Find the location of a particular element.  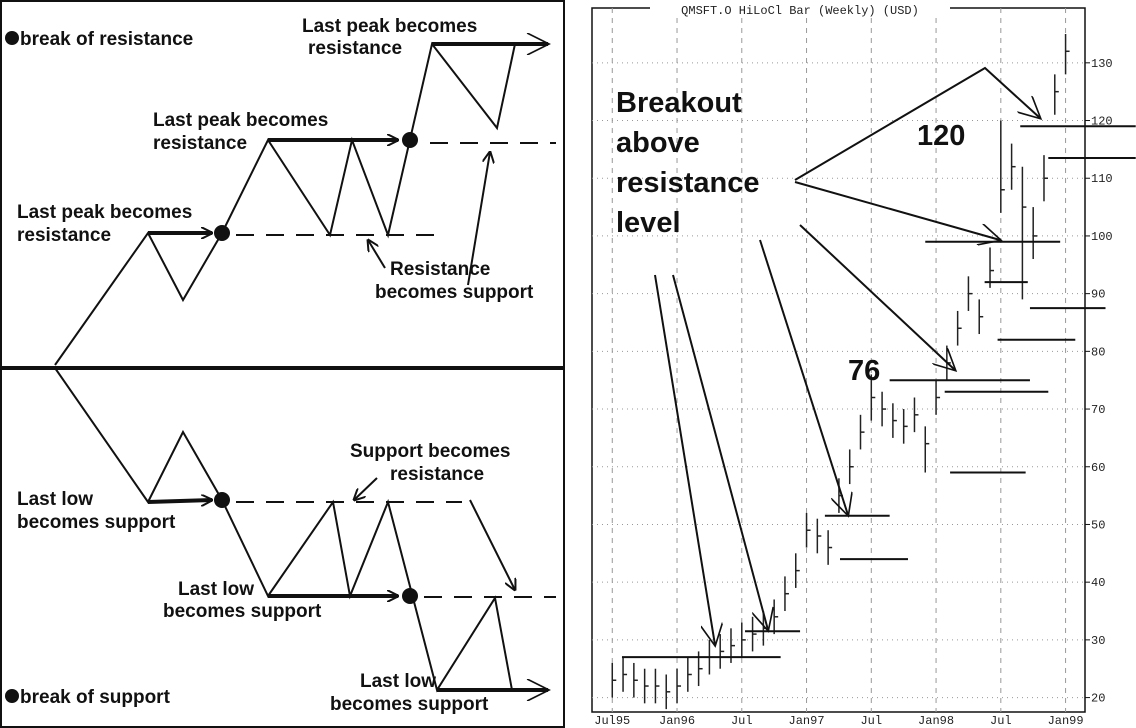

y-tick-label: 50 is located at coordinates (1098, 525).